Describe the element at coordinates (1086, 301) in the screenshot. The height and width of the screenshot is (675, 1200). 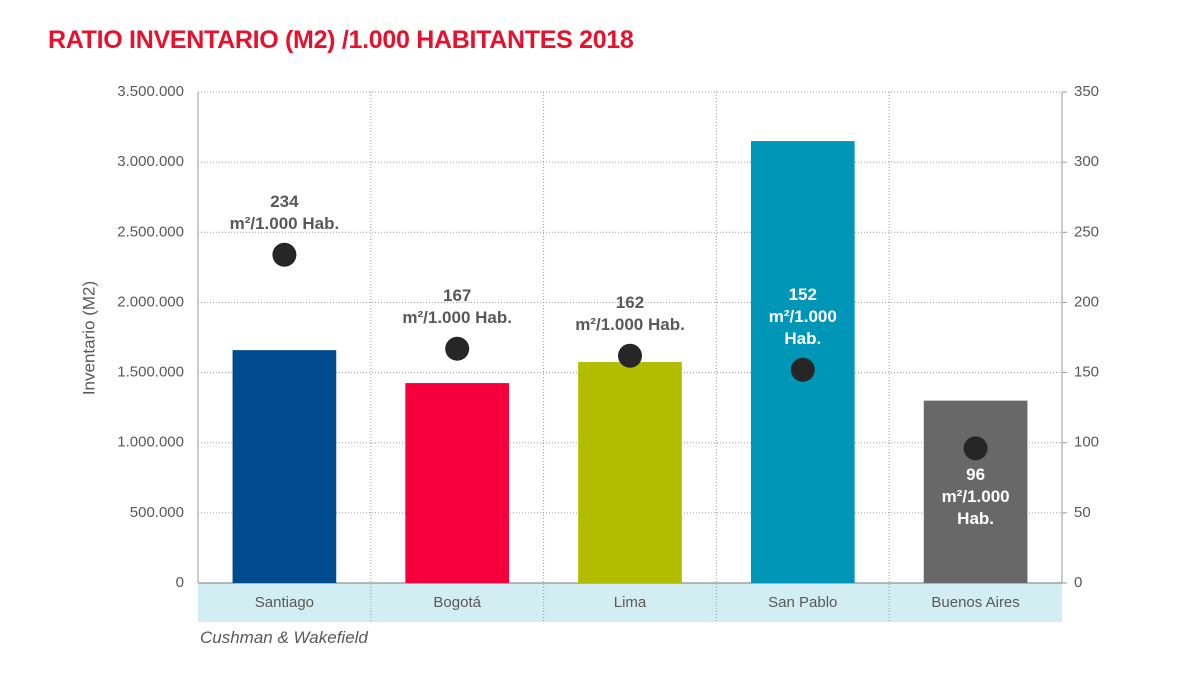
I see `y2-tick-label: 200` at that location.